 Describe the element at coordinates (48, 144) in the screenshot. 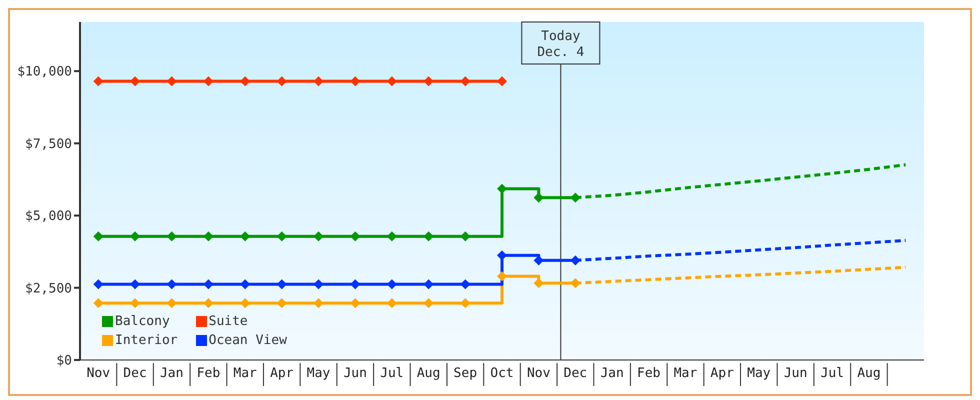

I see `y-tick-label: $7,500` at that location.